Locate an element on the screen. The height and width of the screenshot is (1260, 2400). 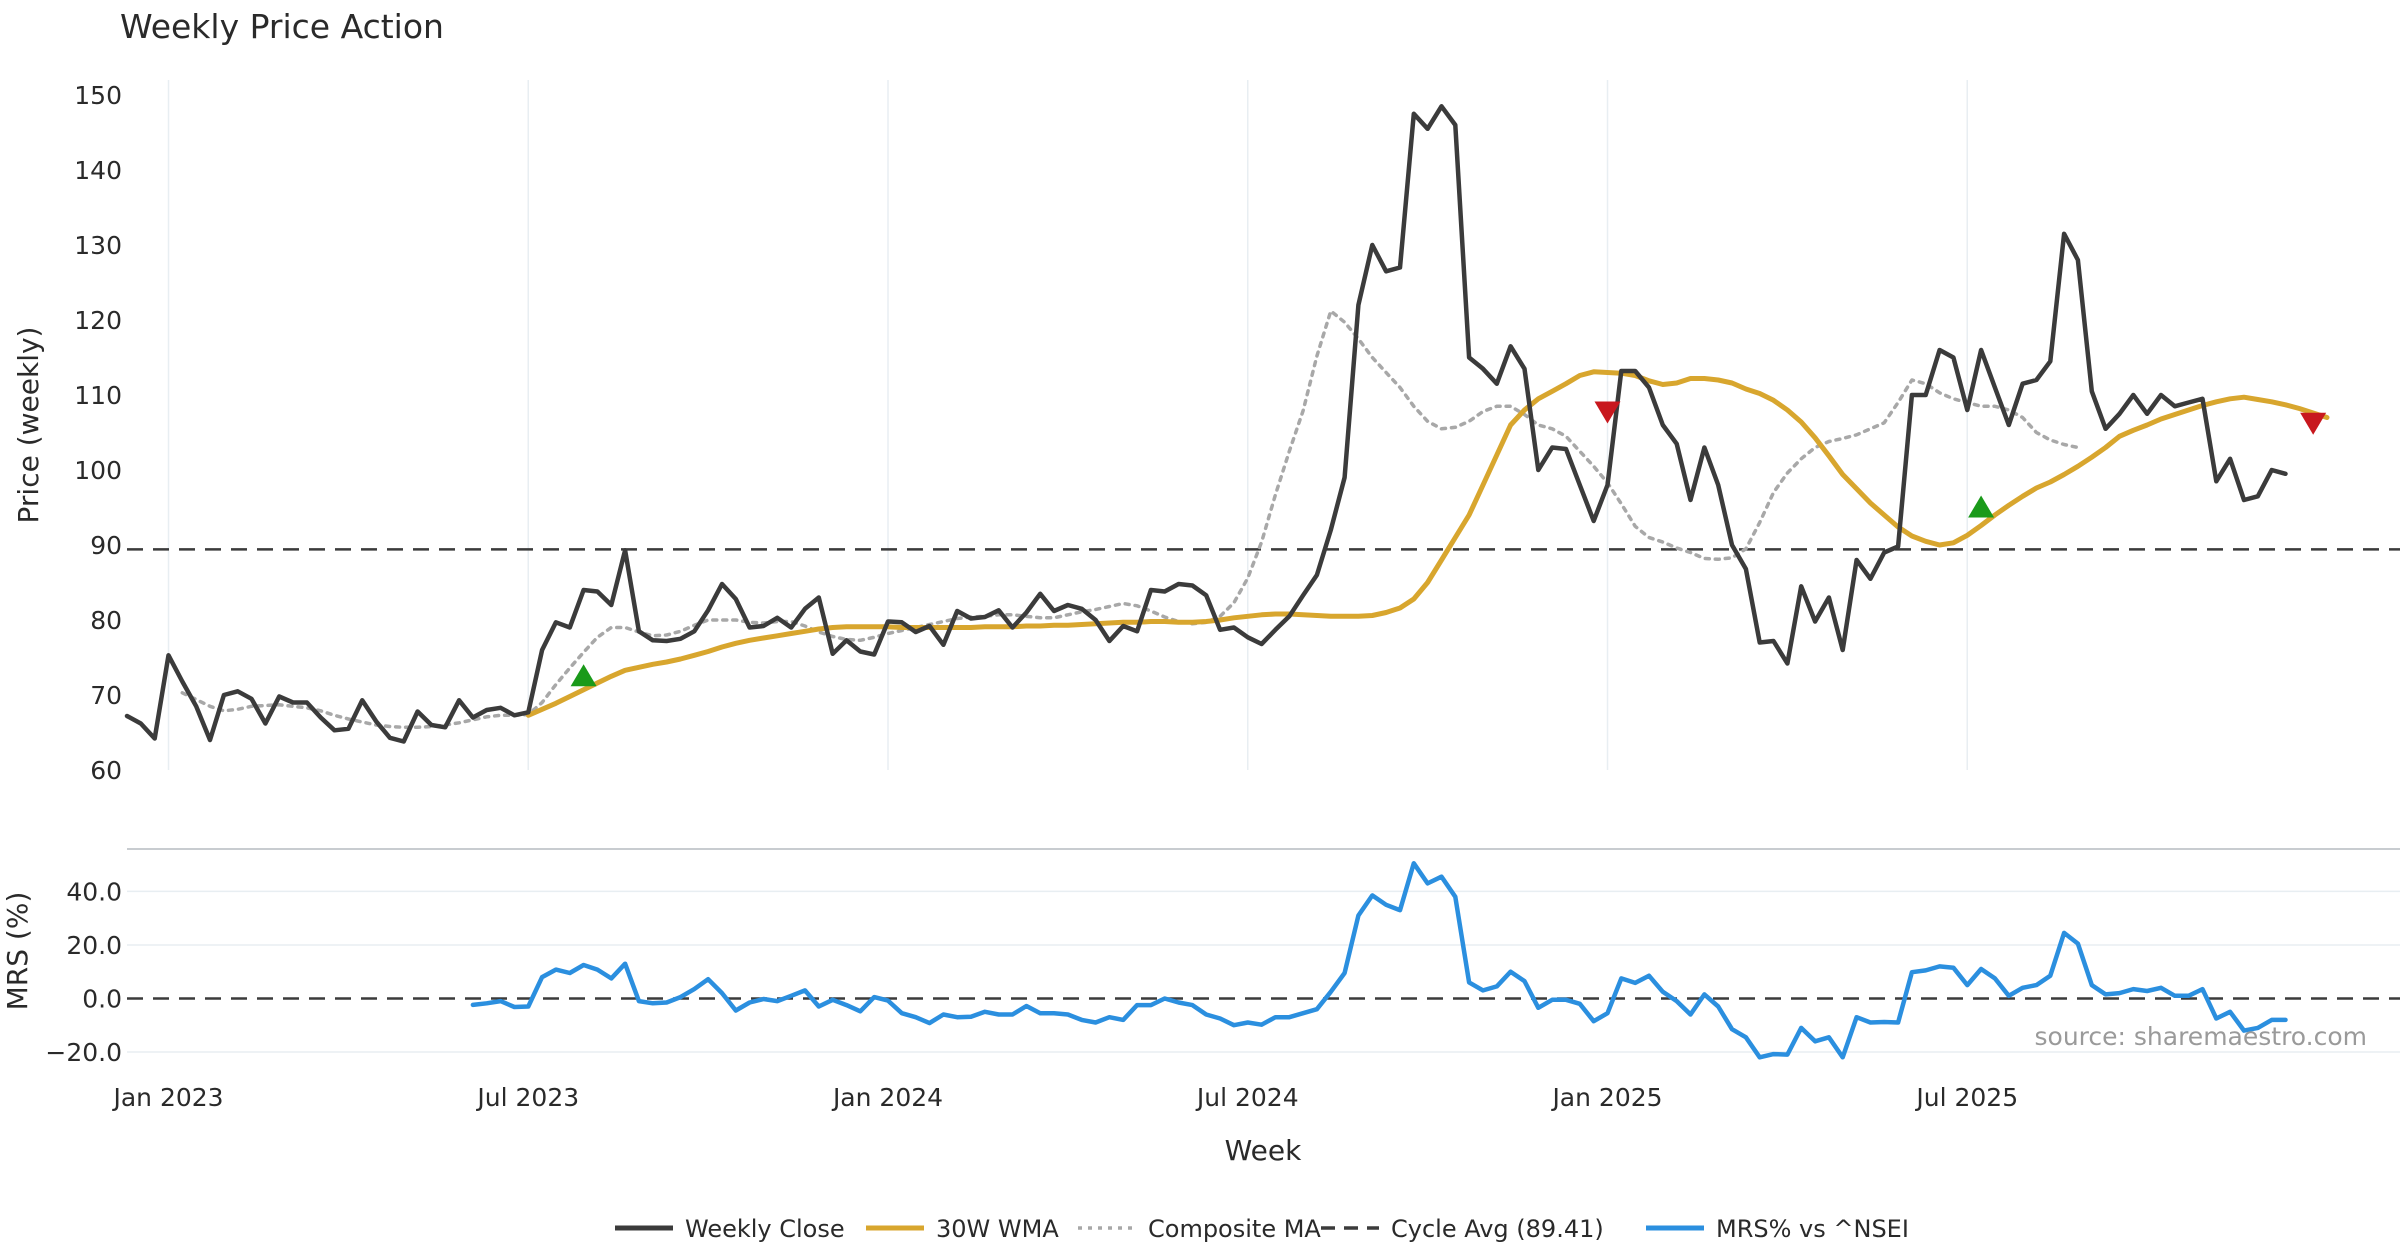
legend-label: 30W WMA is located at coordinates (997, 1229).